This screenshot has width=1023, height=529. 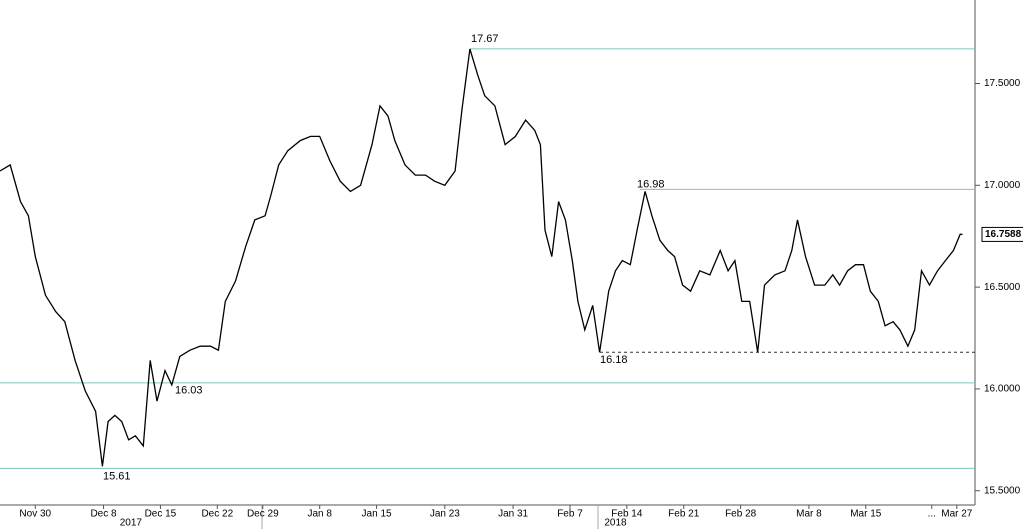 I want to click on x-tick-label: Dec 29, so click(x=263, y=514).